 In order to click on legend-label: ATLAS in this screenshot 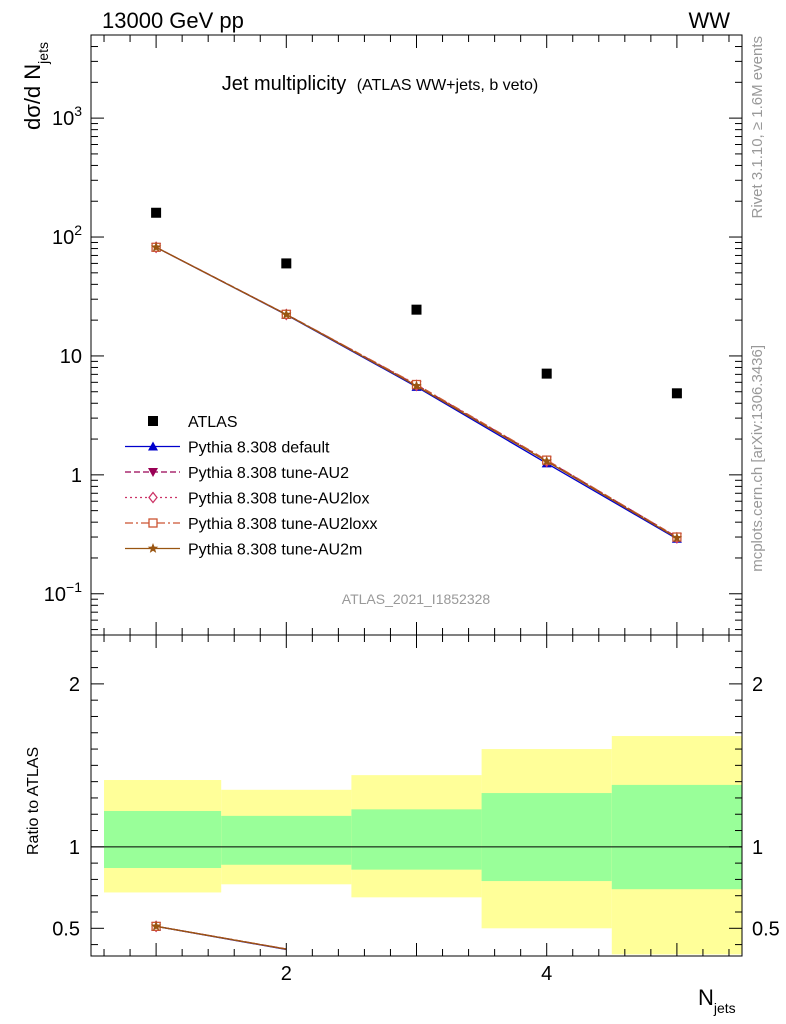, I will do `click(213, 422)`.